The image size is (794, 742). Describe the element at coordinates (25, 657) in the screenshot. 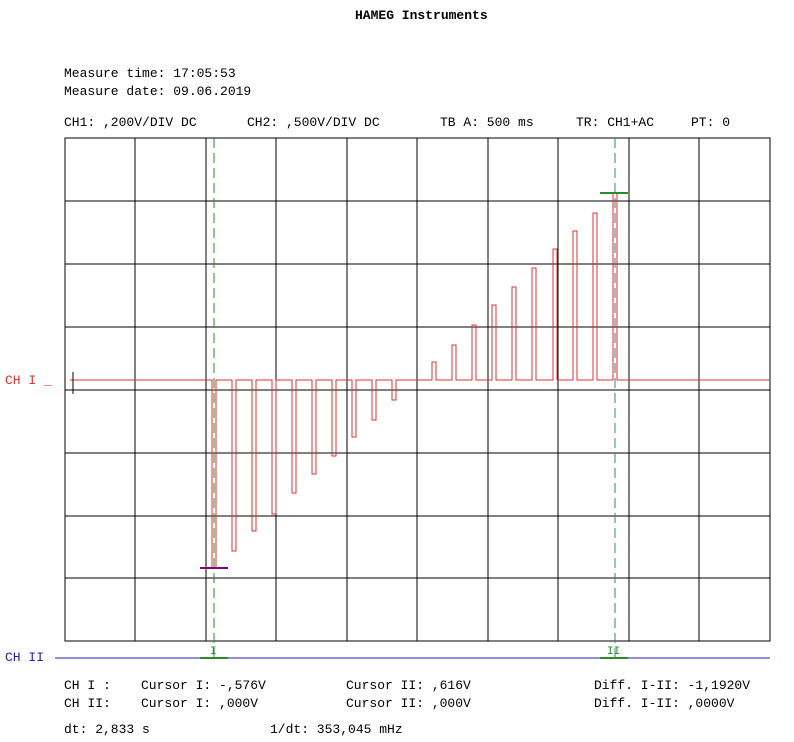

I see `ch2-label: CH II` at that location.